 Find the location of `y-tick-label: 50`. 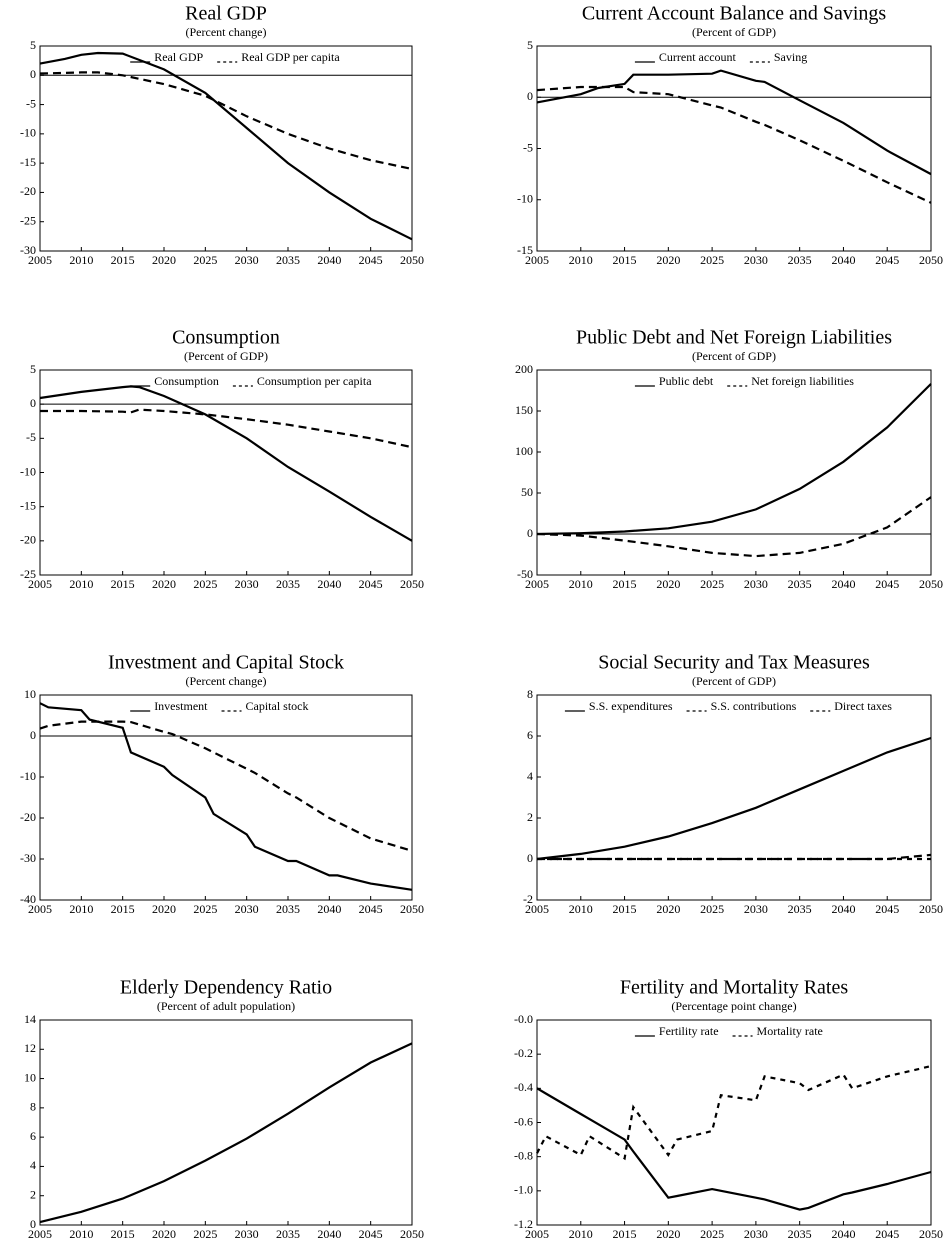

y-tick-label: 50 is located at coordinates (527, 492).